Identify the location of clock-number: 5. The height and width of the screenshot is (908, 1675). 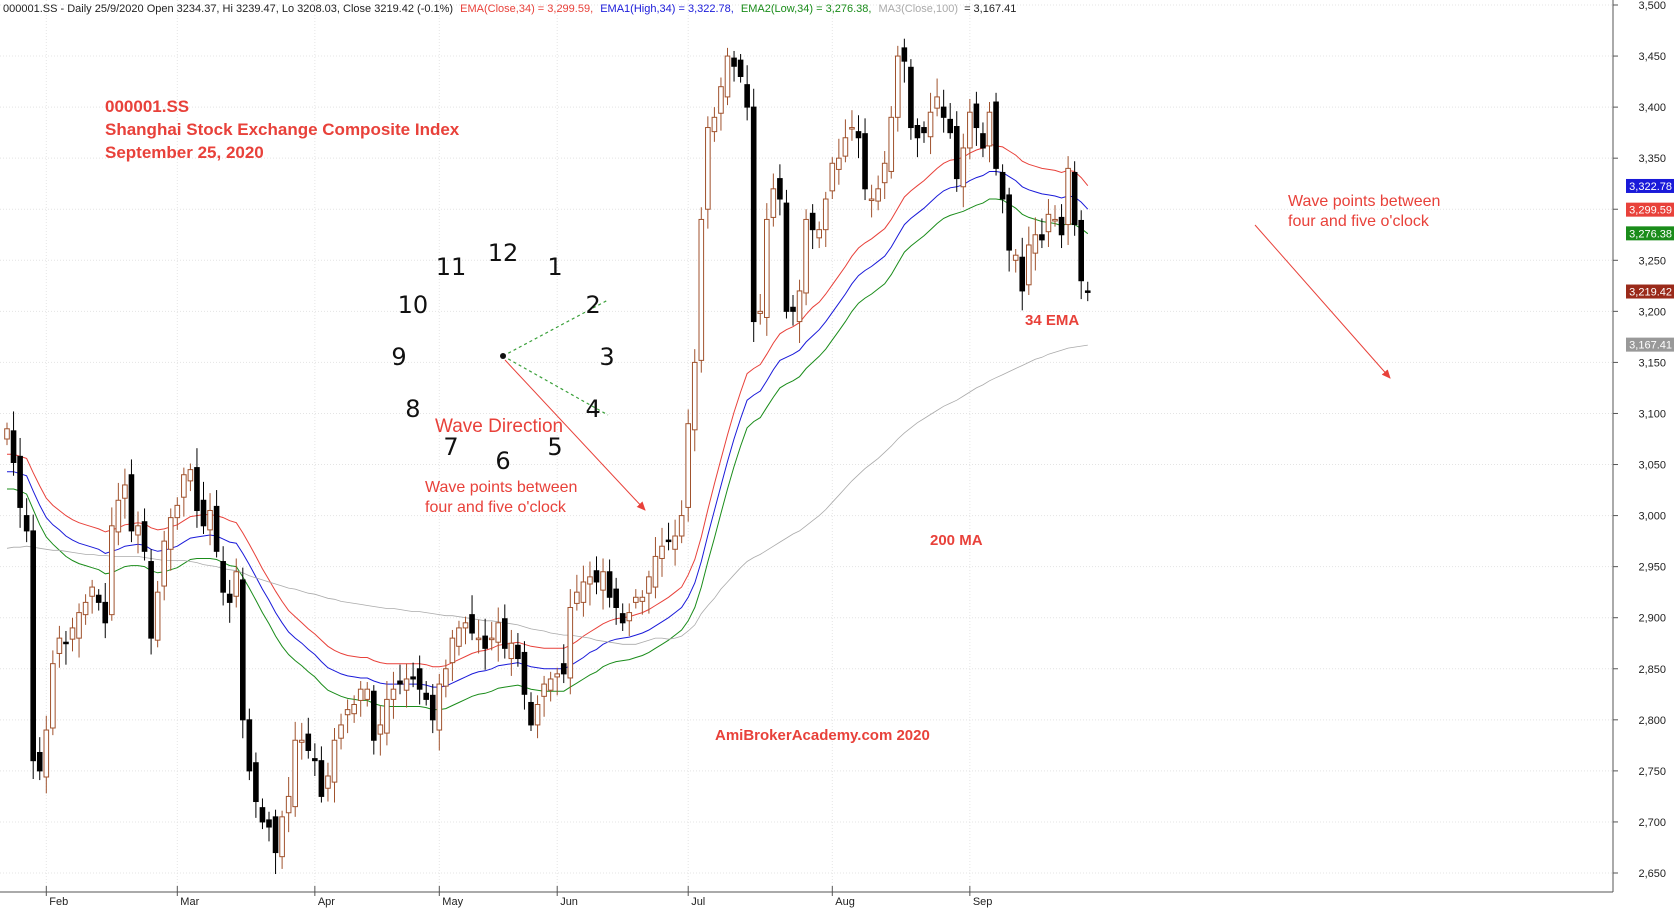
(554, 447).